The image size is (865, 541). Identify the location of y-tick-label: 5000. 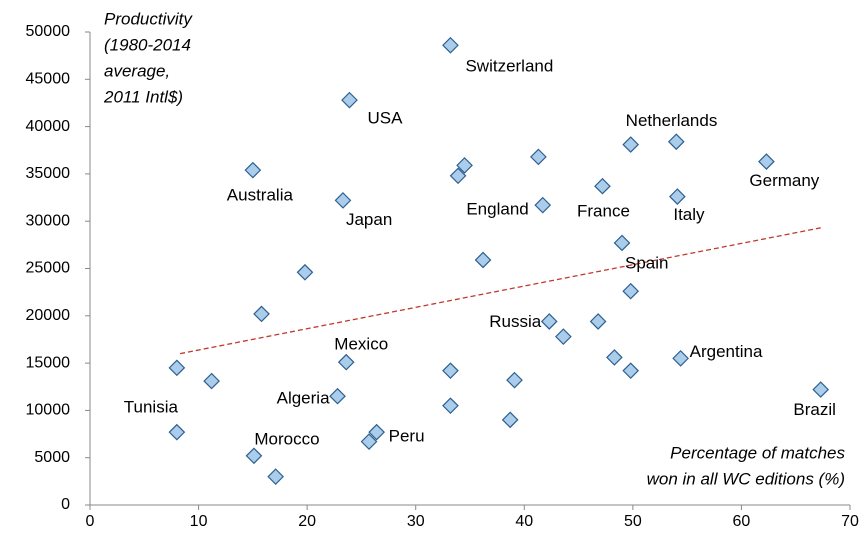
(52, 457).